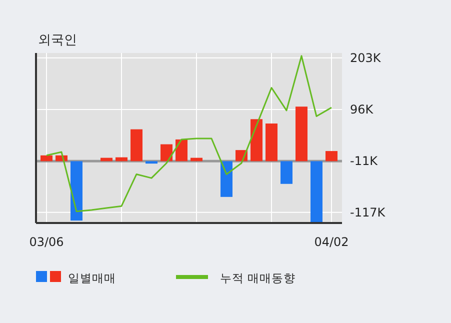 This screenshot has height=323, width=451. What do you see at coordinates (362, 109) in the screenshot?
I see `y-tick-label: 96K` at bounding box center [362, 109].